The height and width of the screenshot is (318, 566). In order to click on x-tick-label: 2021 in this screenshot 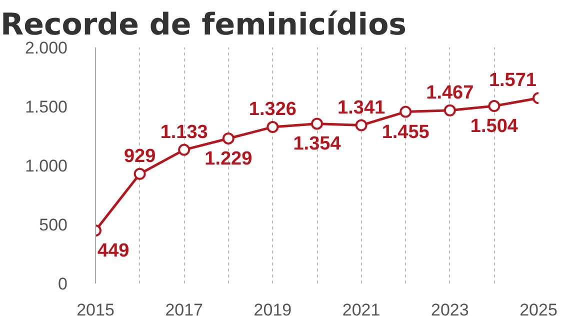, I will do `click(361, 309)`.